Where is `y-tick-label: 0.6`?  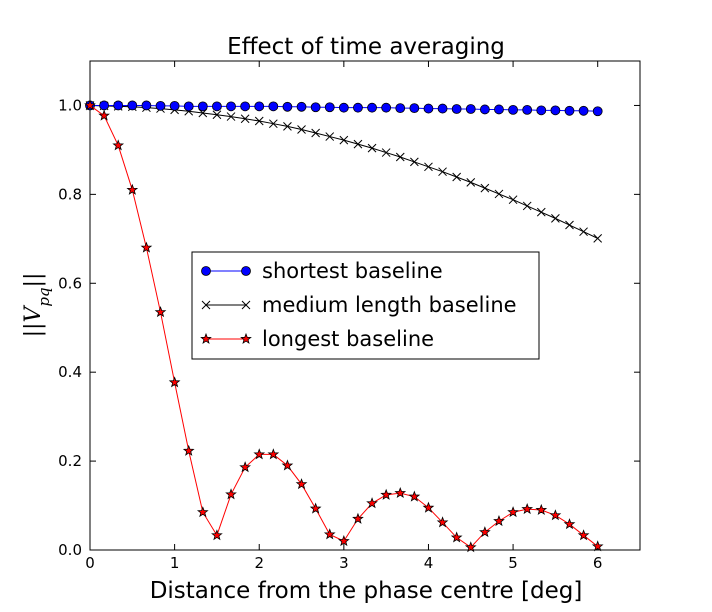
y-tick-label: 0.6 is located at coordinates (70, 283).